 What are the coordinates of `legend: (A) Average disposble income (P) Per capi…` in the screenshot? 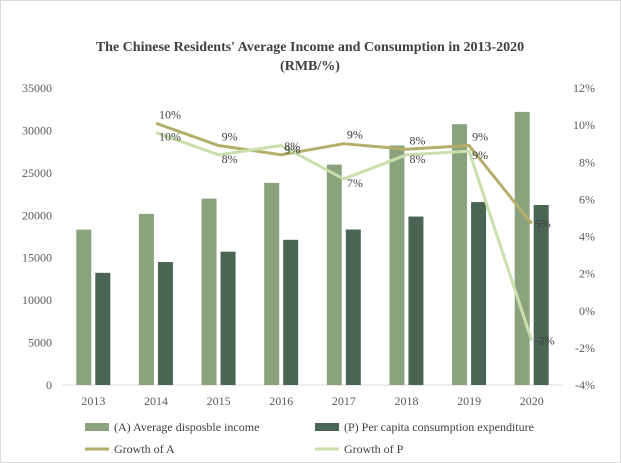 It's located at (309, 438).